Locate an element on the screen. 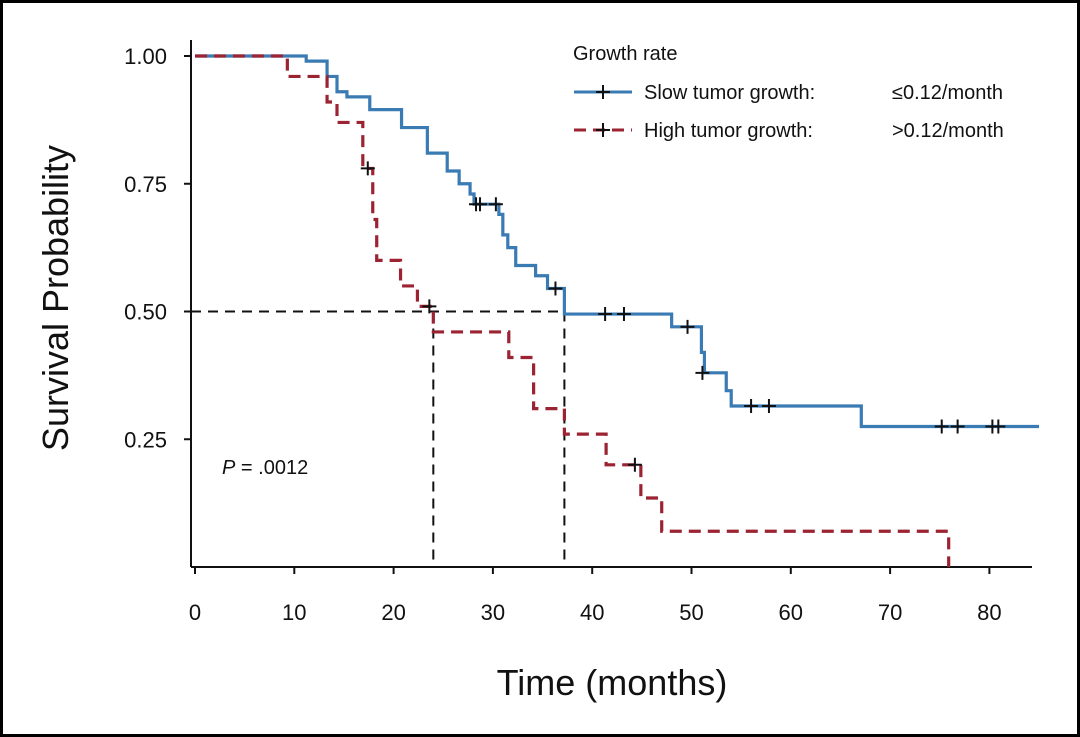 The image size is (1080, 737). x-tick-label: 10 is located at coordinates (294, 612).